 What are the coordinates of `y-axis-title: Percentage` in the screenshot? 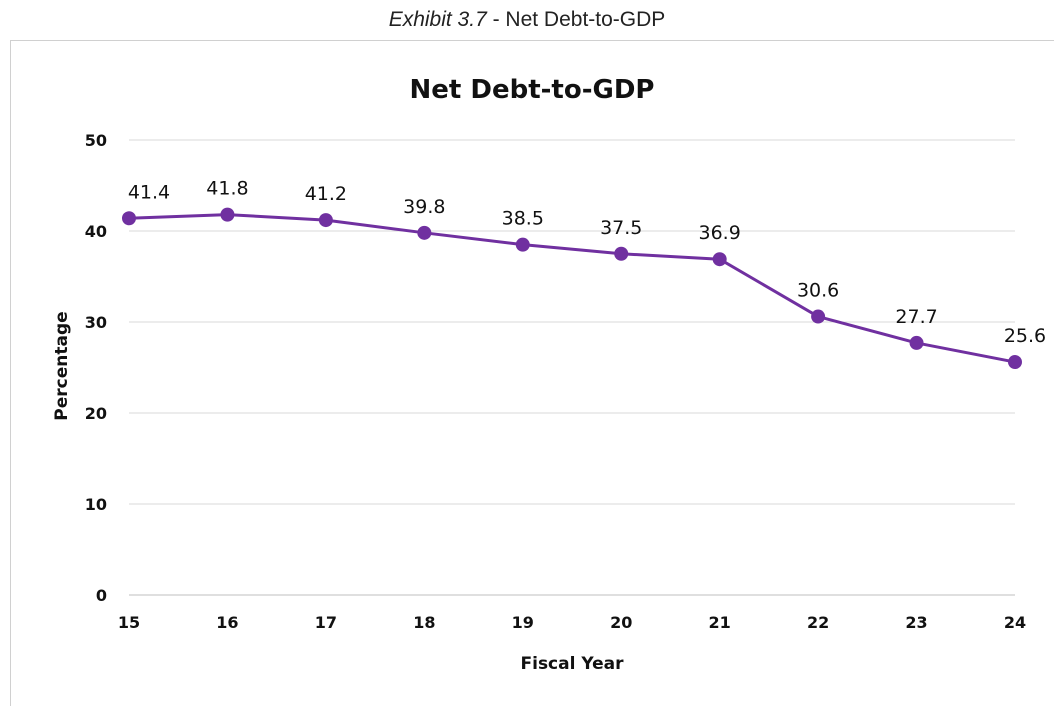 It's located at (62, 365).